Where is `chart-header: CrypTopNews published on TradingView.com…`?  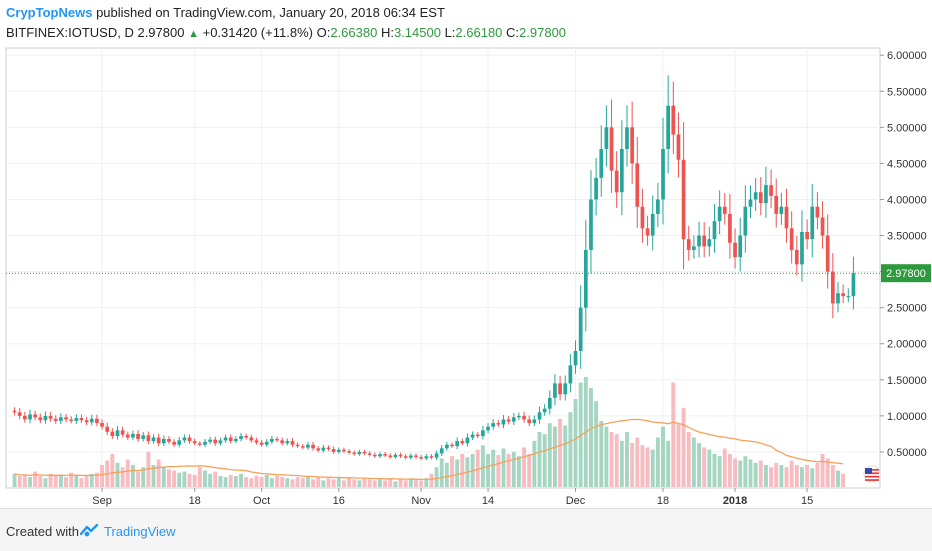 chart-header: CrypTopNews published on TradingView.com… is located at coordinates (466, 24).